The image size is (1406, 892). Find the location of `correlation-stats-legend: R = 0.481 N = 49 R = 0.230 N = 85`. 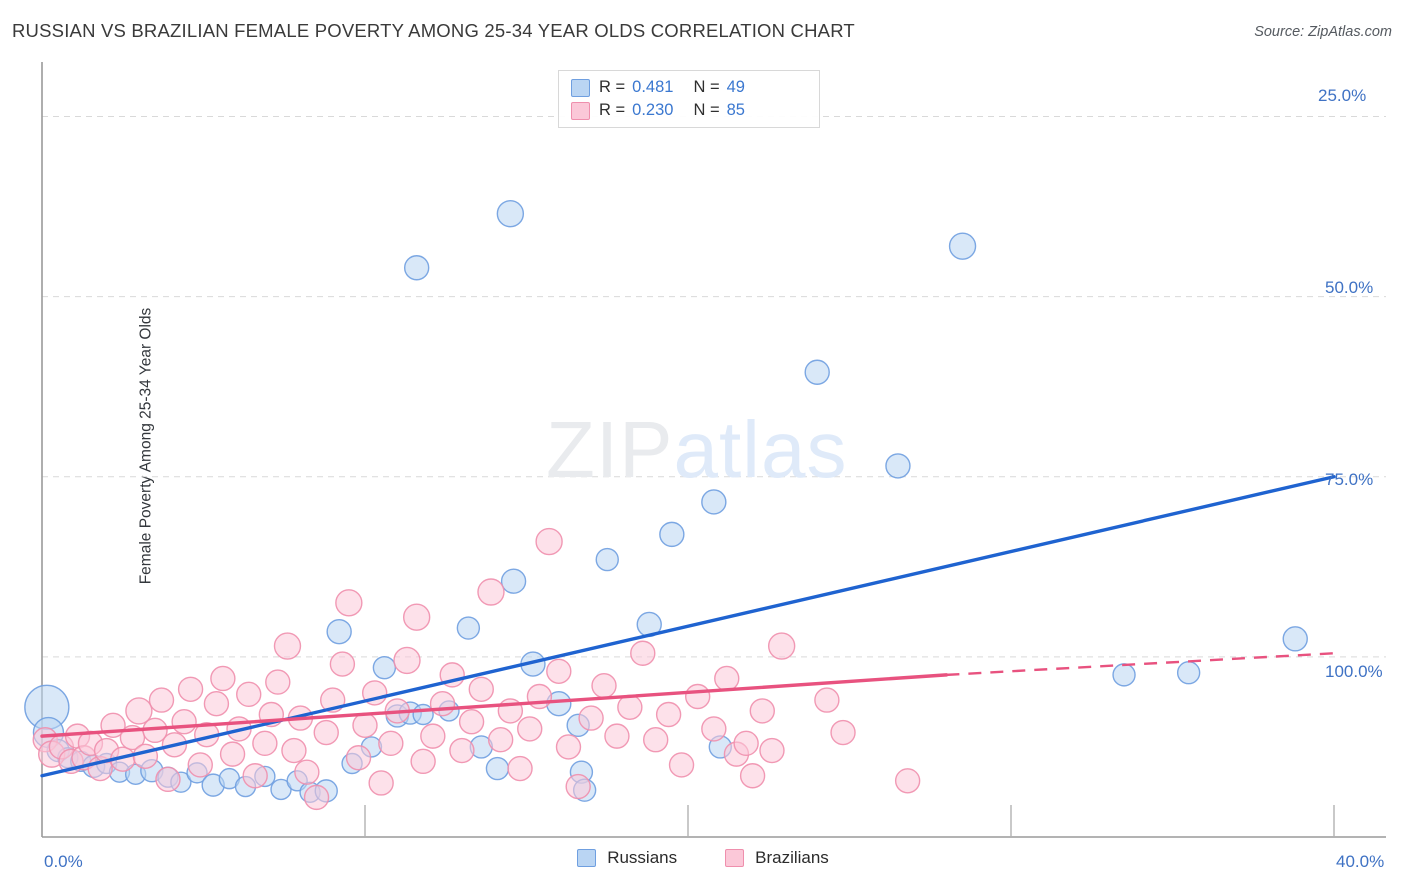

correlation-stats-legend: R = 0.481 N = 49 R = 0.230 N = 85 is located at coordinates (689, 99).